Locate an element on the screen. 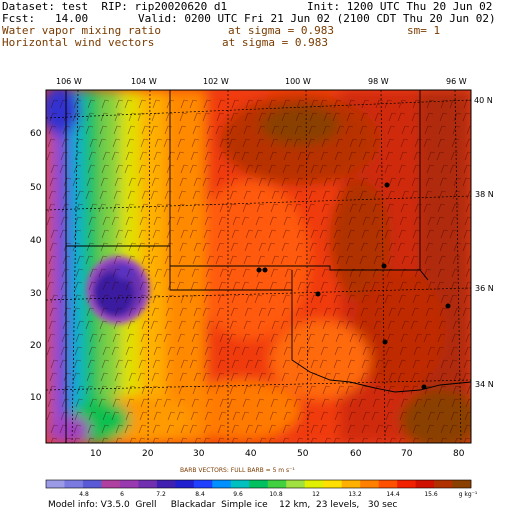  lon-label-102w: 102 W is located at coordinates (216, 81).